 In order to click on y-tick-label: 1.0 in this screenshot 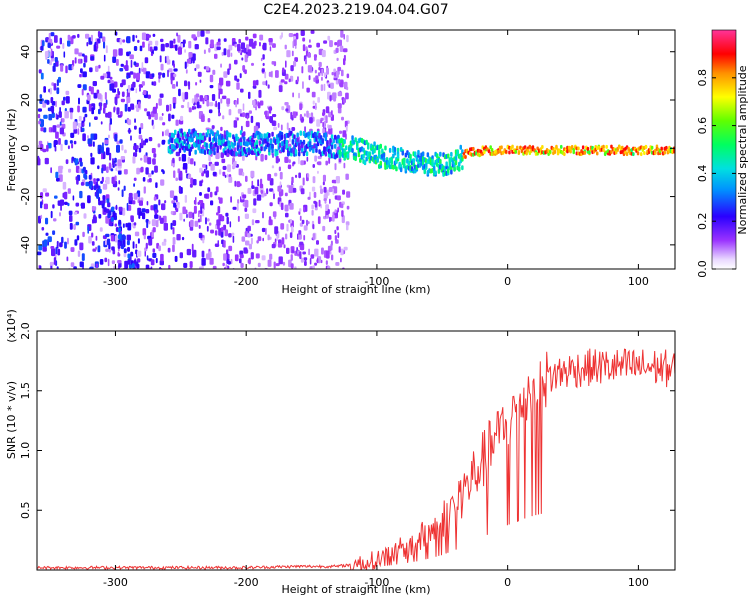, I will do `click(25, 451)`.